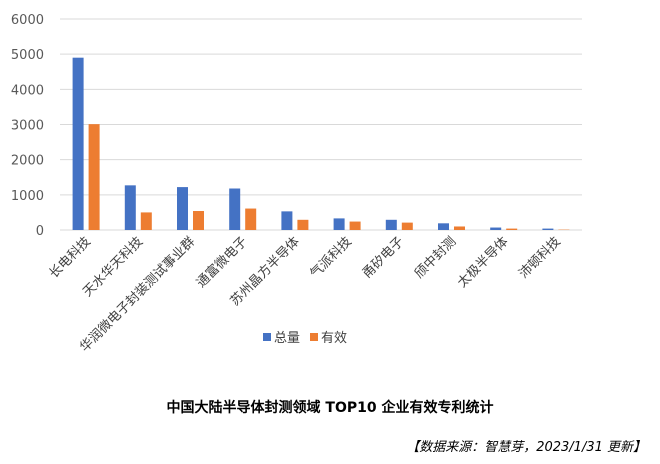 This screenshot has width=660, height=464. I want to click on x-tick-label: 甬矽电子, so click(383, 257).